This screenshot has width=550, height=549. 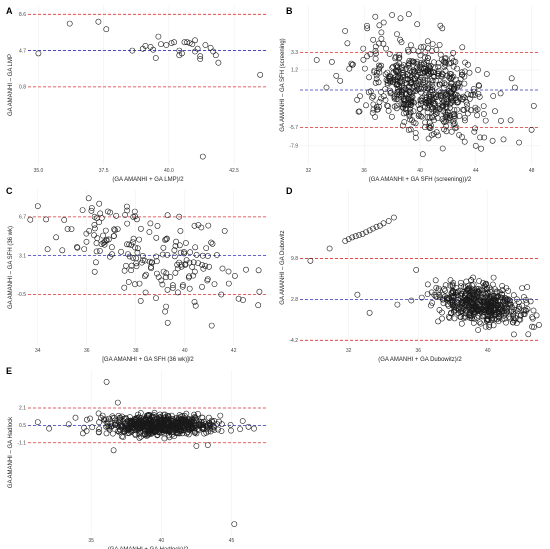 What do you see at coordinates (420, 171) in the screenshot?
I see `x-tick-label: 40` at bounding box center [420, 171].